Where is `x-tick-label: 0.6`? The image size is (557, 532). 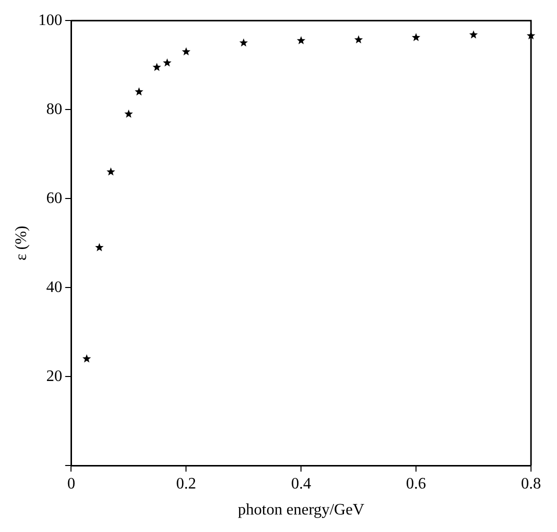
x-tick-label: 0.6 is located at coordinates (416, 483).